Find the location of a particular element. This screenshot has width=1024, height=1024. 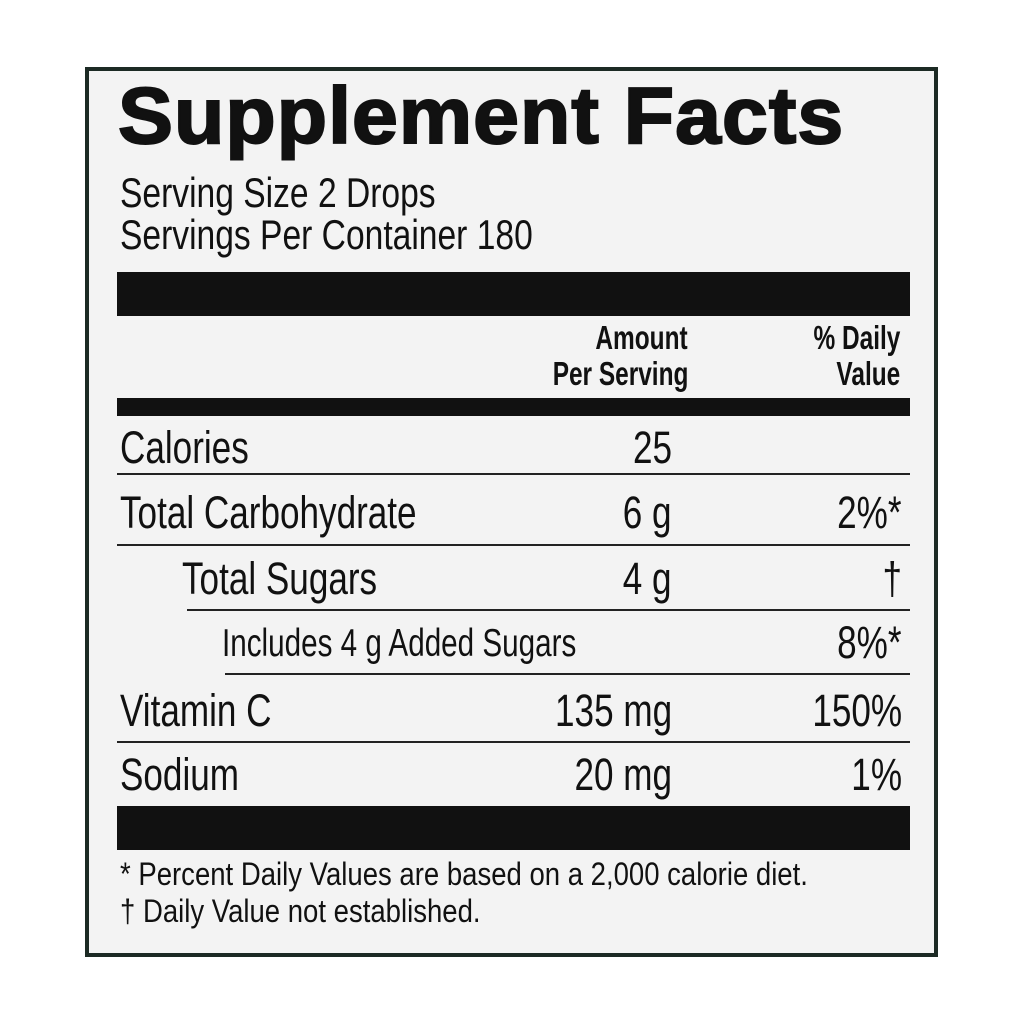

row-sugars-name: Total Sugars is located at coordinates (280, 578).